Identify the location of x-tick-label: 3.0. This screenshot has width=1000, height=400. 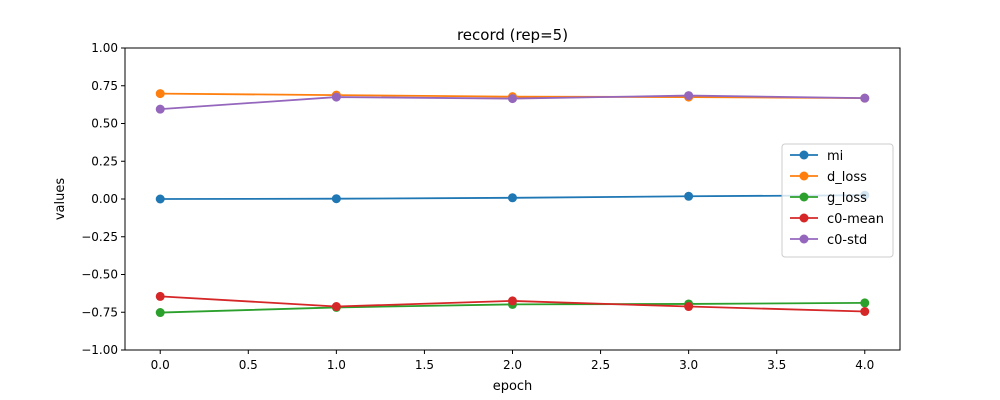
(688, 365).